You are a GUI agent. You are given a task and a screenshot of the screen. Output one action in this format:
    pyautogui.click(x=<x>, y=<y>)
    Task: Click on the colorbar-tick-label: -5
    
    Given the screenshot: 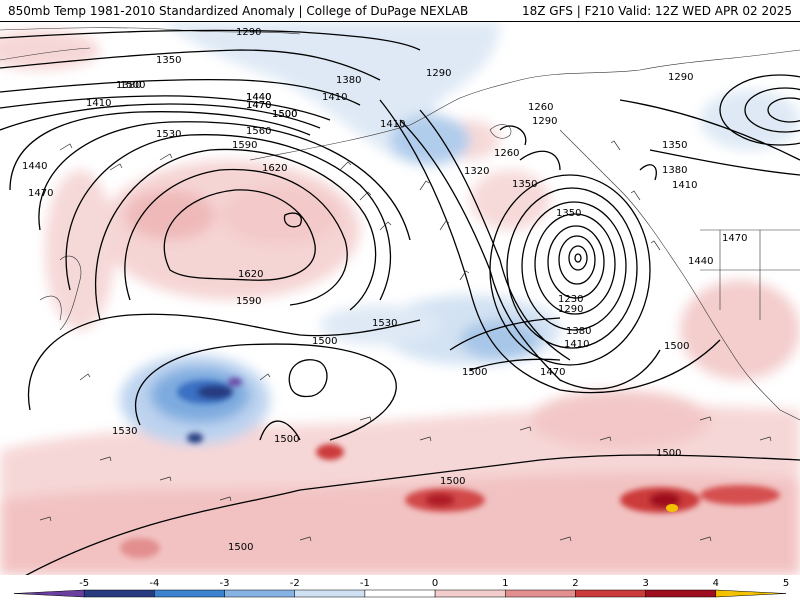 What is the action you would take?
    pyautogui.click(x=84, y=583)
    